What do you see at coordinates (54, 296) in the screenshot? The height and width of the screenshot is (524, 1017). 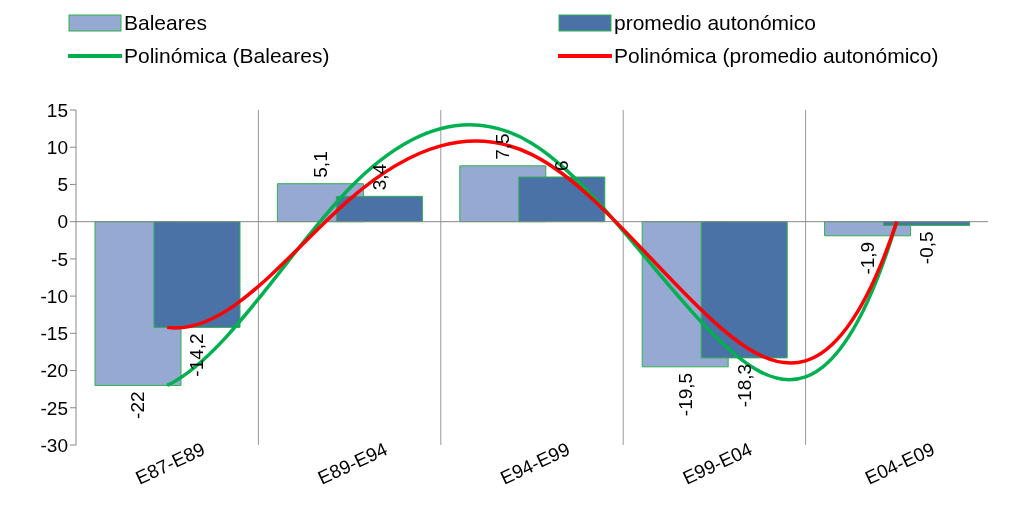 I see `y-tick-label: -10` at bounding box center [54, 296].